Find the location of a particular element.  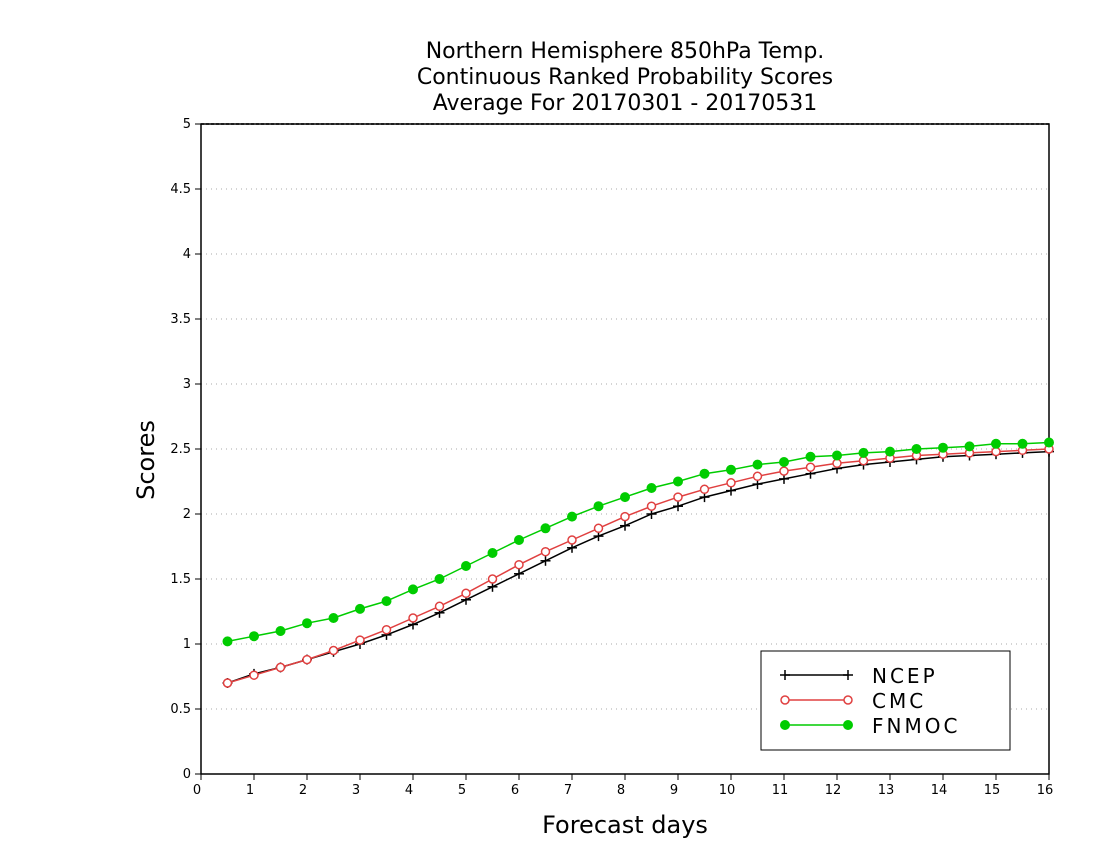

chart-title-line-1: Northern Hemisphere 850hPa Temp. is located at coordinates (625, 51).